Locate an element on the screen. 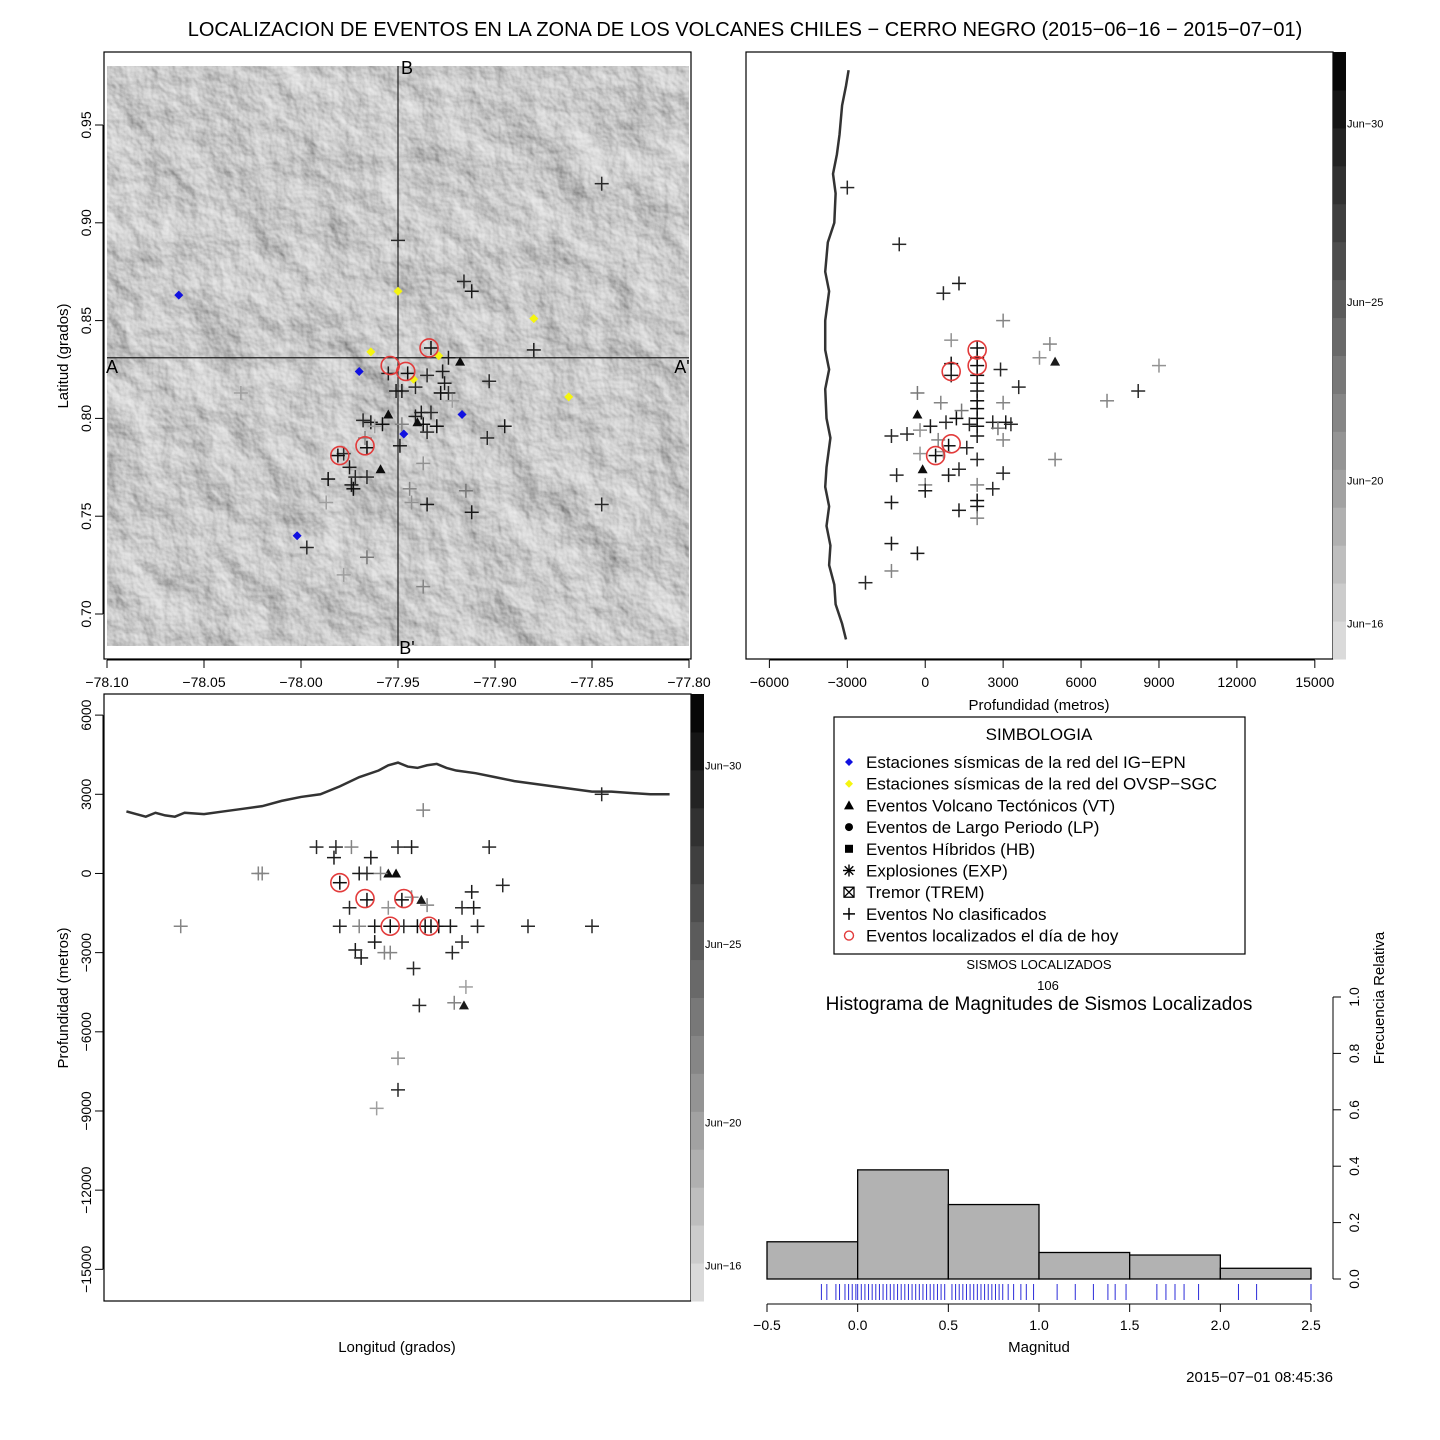  histogram-x-tick-label: 0.0 is located at coordinates (858, 1325).